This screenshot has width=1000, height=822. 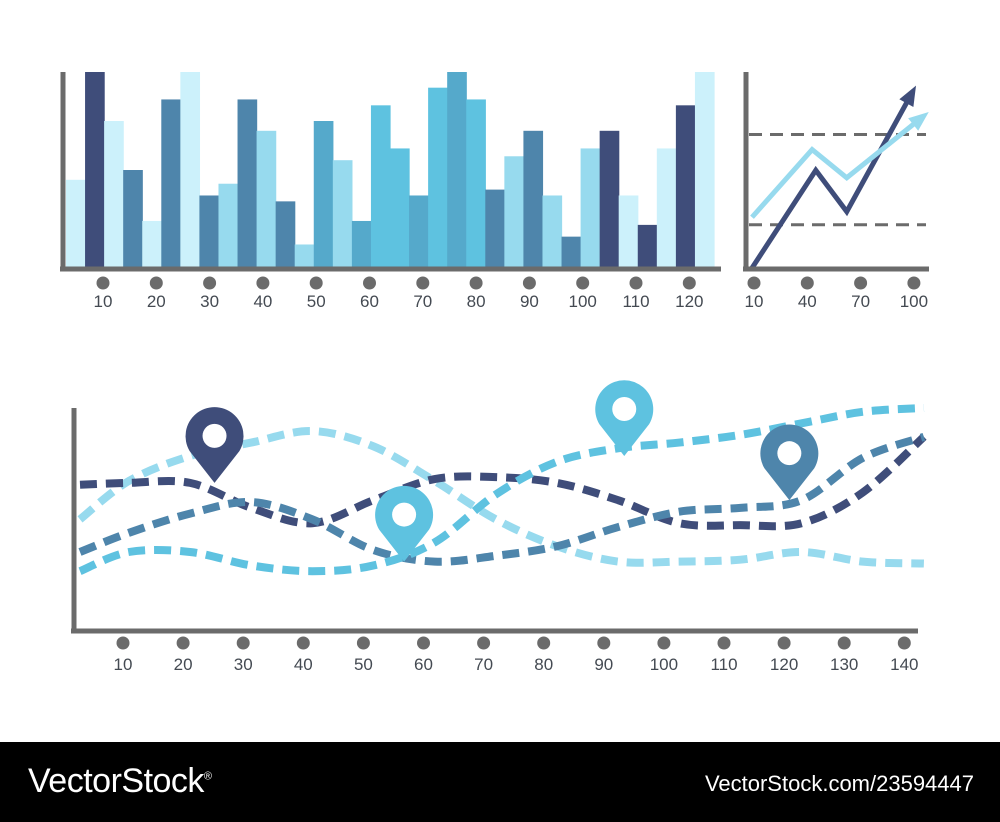 I want to click on tick-label: 110, so click(x=635, y=301).